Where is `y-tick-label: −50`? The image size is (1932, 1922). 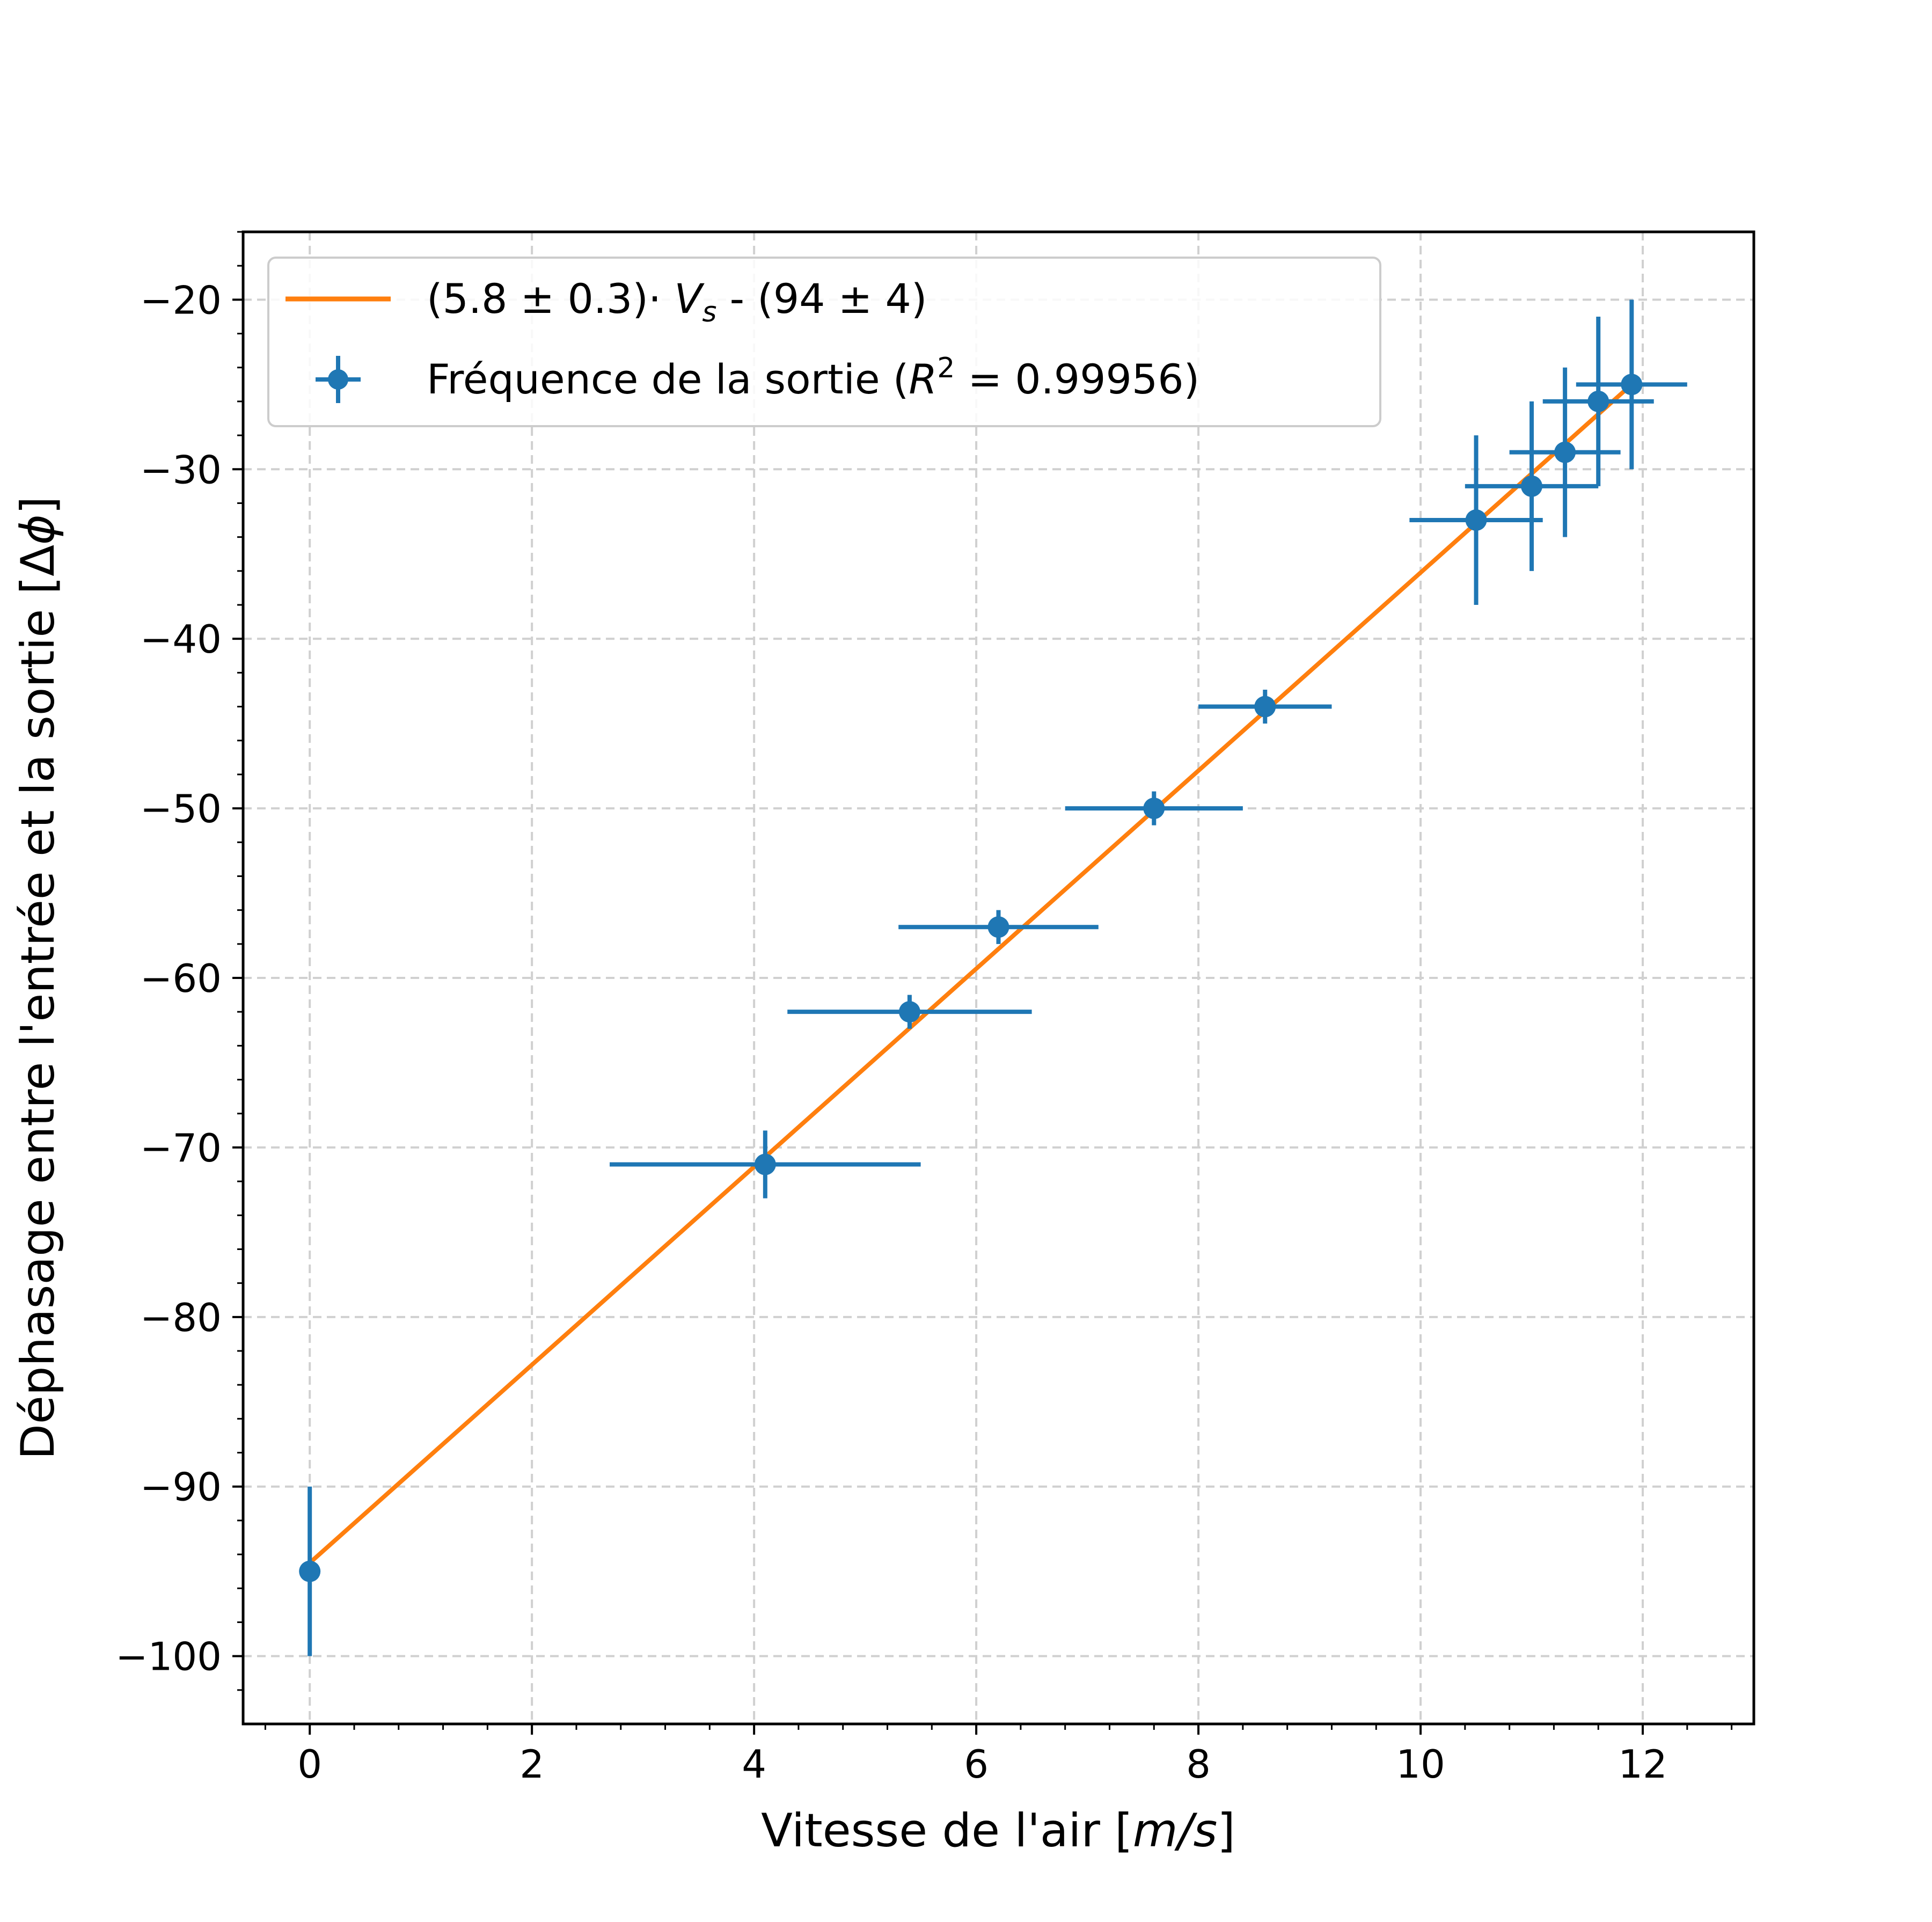 y-tick-label: −50 is located at coordinates (181, 808).